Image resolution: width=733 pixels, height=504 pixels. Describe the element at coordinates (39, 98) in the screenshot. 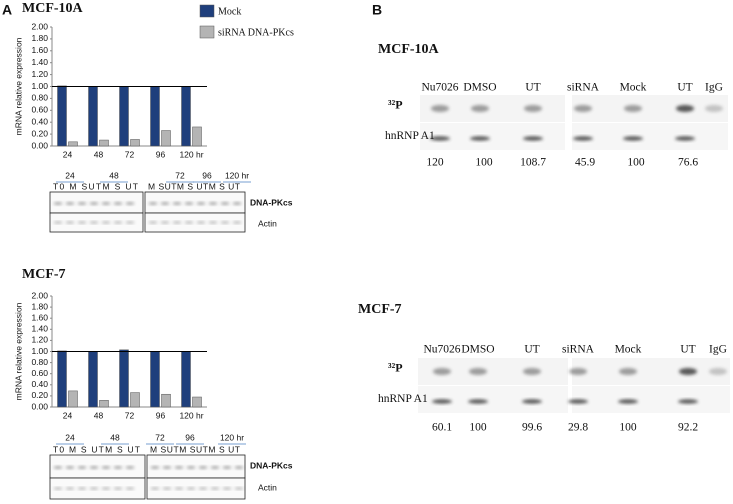

I see `y-tick-label: 0.80` at that location.